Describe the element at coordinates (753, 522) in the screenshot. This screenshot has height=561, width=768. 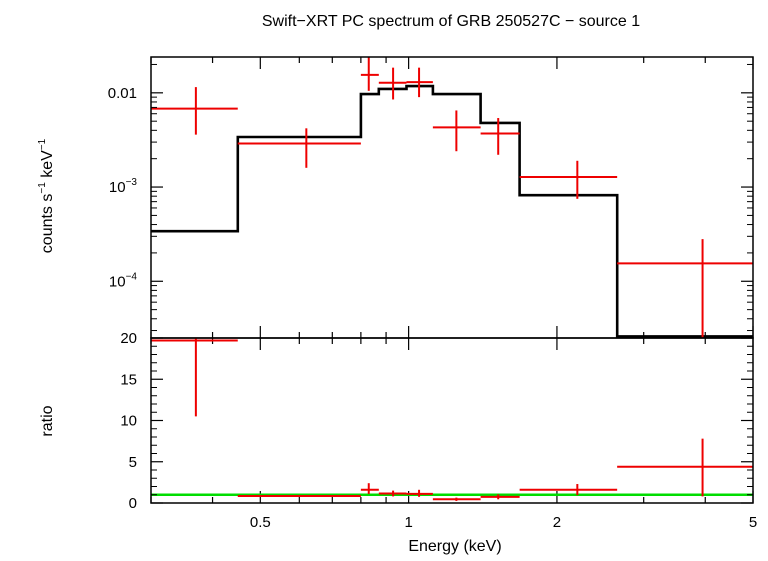
I see `x-tick-label: 5` at that location.